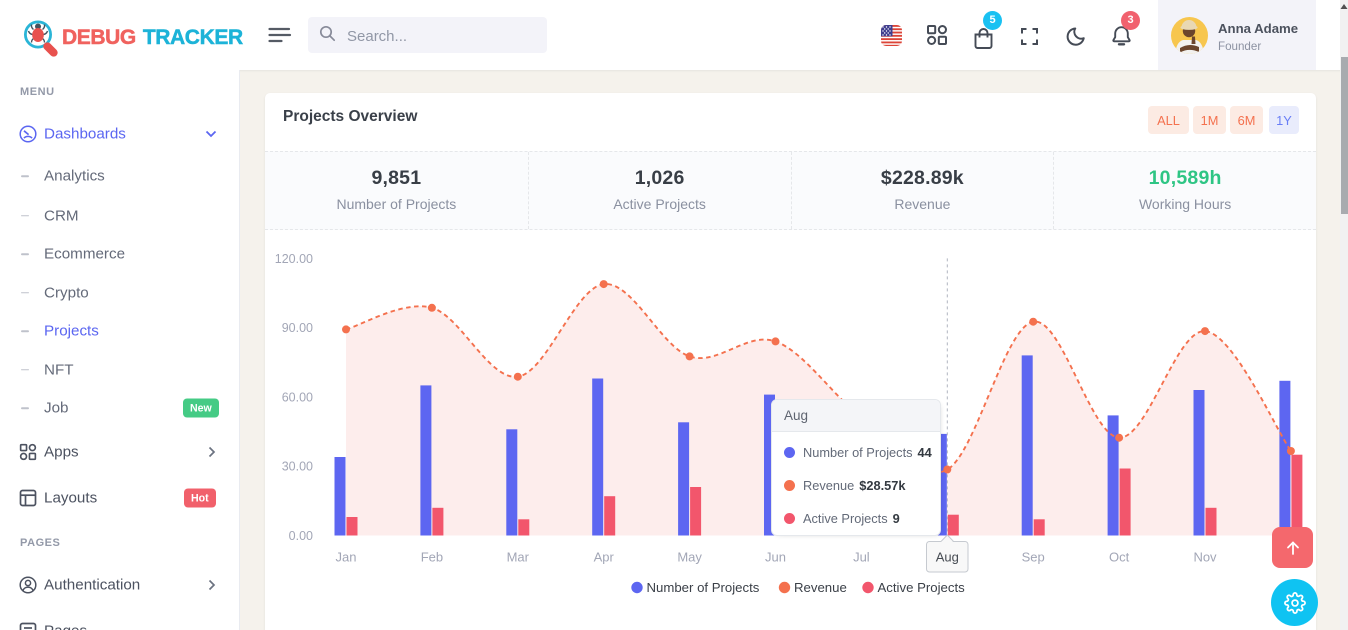  What do you see at coordinates (1033, 557) in the screenshot?
I see `svg-text: Sep` at bounding box center [1033, 557].